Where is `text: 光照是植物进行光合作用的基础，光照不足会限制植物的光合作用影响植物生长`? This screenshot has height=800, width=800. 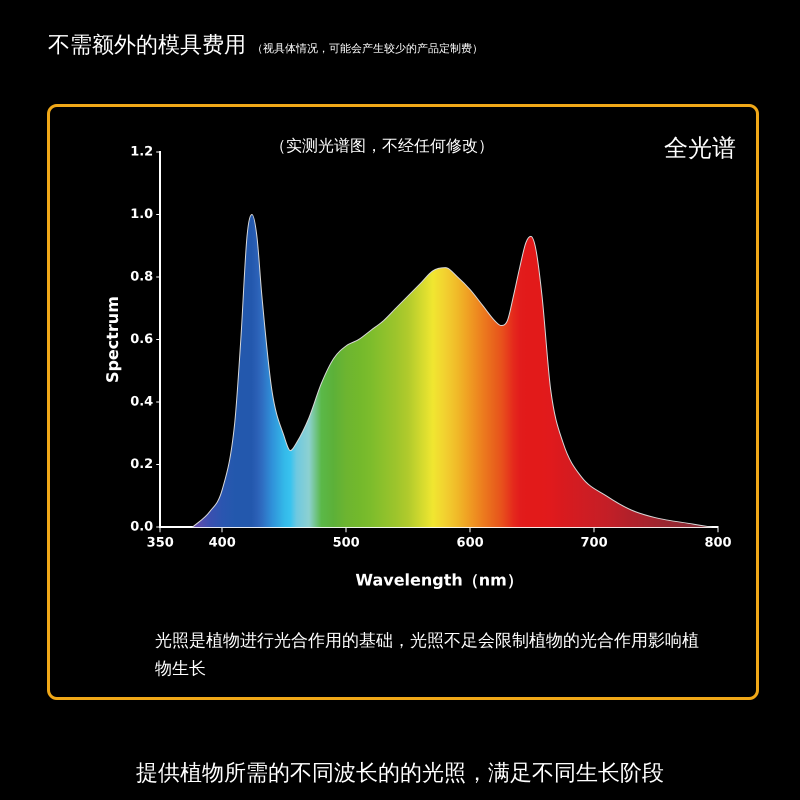 text: 光照是植物进行光合作用的基础，光照不足会限制植物的光合作用影响植物生长 is located at coordinates (427, 655).